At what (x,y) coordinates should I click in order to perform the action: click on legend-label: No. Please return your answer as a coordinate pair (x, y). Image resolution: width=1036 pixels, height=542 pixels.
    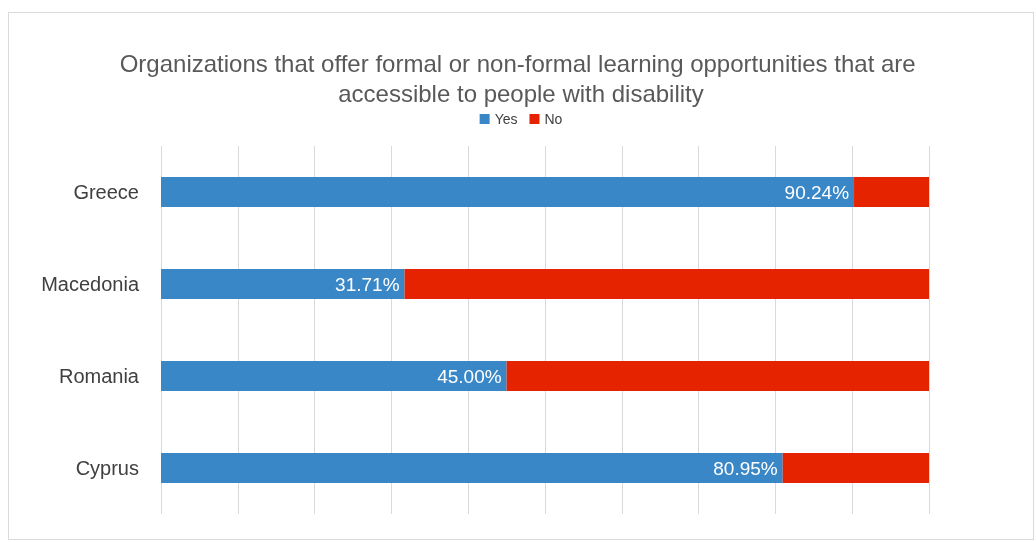
    Looking at the image, I should click on (553, 119).